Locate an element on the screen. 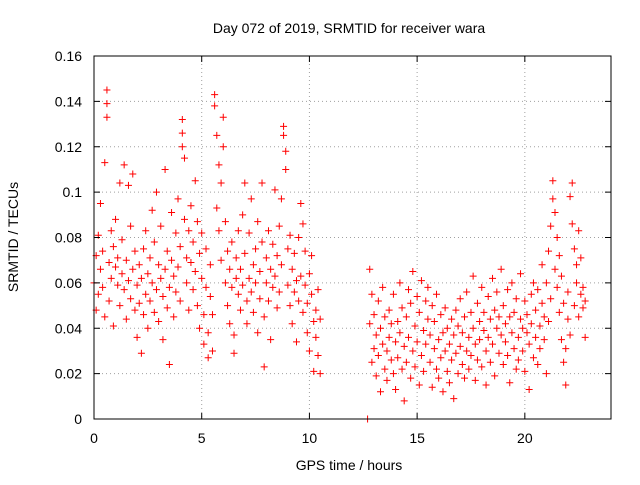  x-axis-label: GPS time / hours is located at coordinates (349, 465).